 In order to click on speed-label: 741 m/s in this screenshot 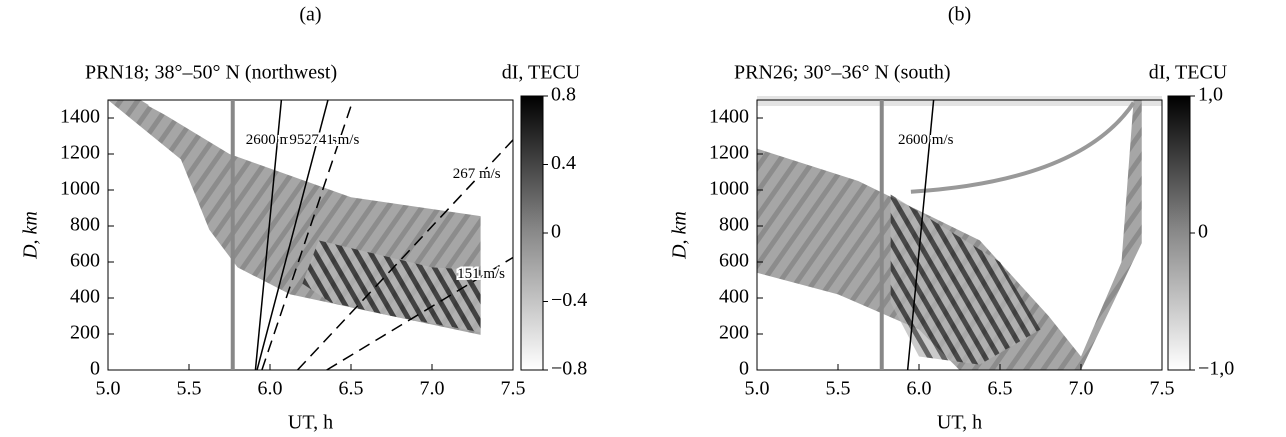, I will do `click(335, 140)`.